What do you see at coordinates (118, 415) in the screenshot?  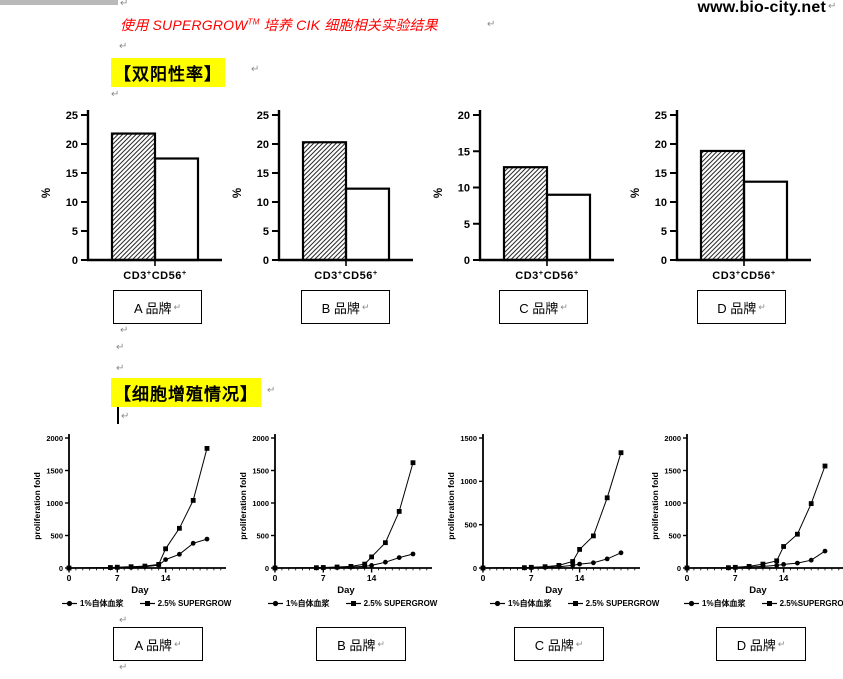 I see `text-cursor` at bounding box center [118, 415].